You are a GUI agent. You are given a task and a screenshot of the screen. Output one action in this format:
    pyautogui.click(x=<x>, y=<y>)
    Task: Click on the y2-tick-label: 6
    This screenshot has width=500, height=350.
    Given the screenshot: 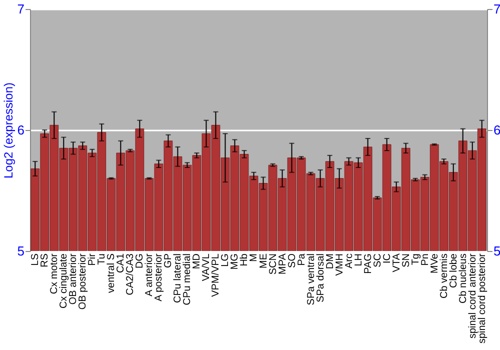 What is the action you would take?
    pyautogui.click(x=497, y=130)
    